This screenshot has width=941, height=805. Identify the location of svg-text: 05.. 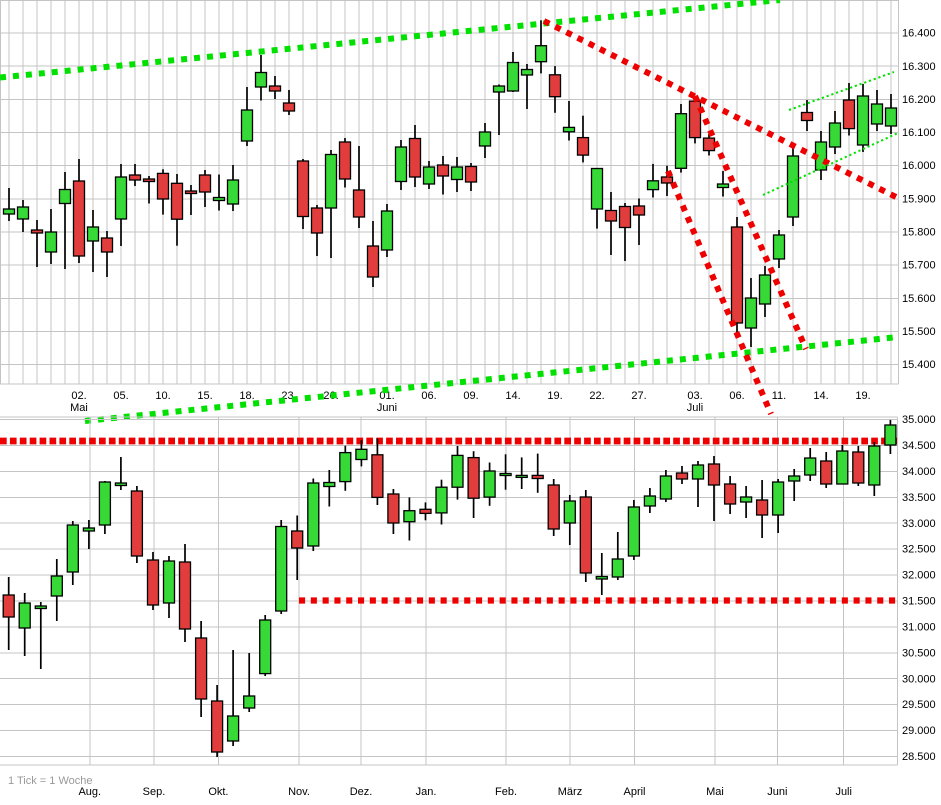
(120, 396).